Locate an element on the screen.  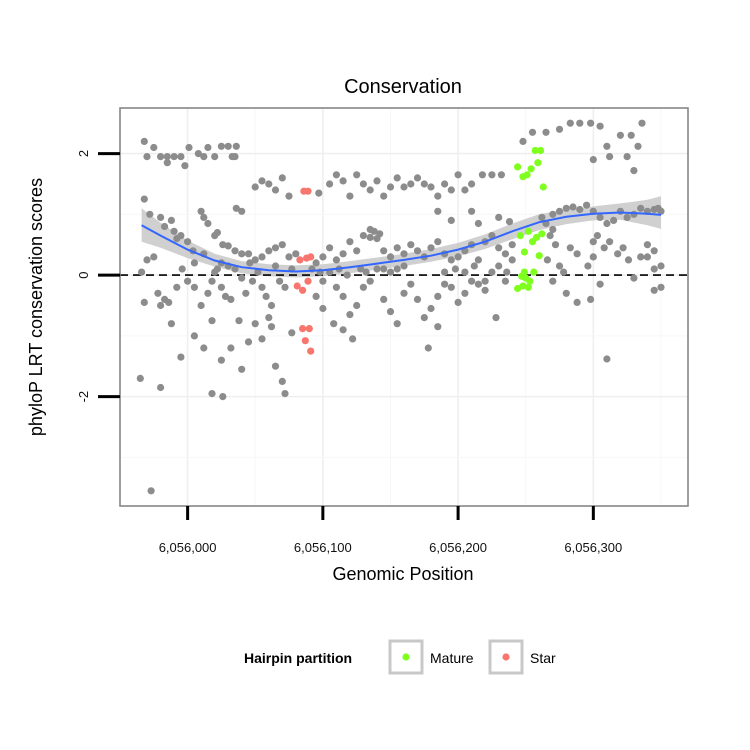
legend-marker-star is located at coordinates (506, 657).